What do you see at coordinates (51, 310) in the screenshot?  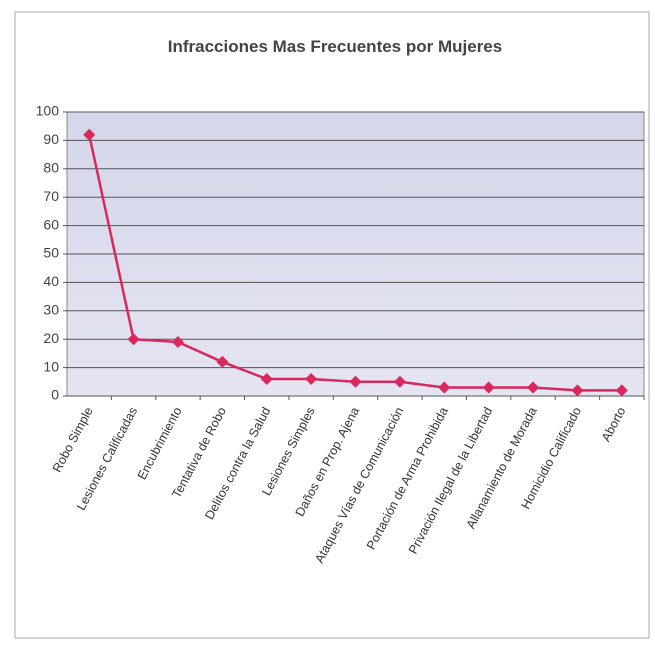 I see `y-tick-label: 30` at bounding box center [51, 310].